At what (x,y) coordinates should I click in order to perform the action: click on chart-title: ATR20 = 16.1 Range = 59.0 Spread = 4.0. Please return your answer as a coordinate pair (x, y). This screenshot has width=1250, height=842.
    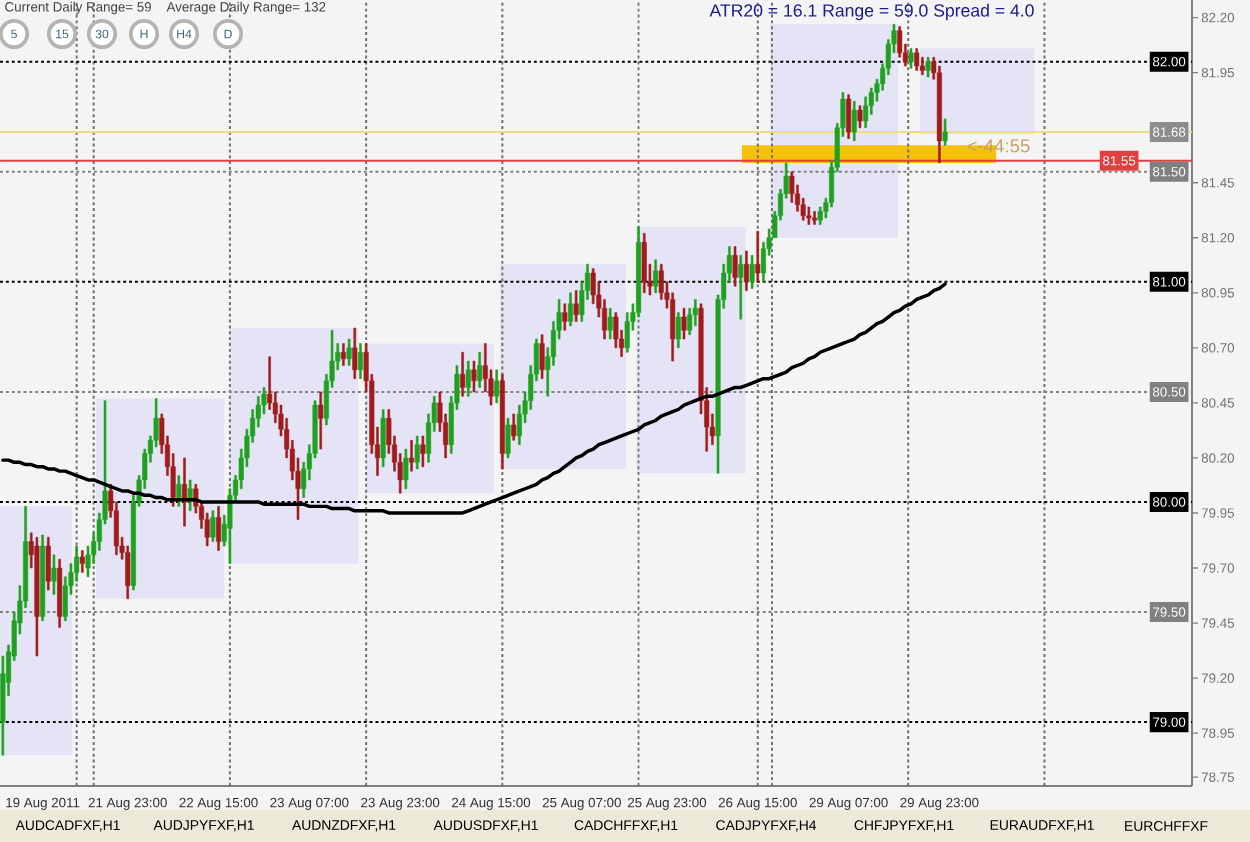
    Looking at the image, I should click on (871, 12).